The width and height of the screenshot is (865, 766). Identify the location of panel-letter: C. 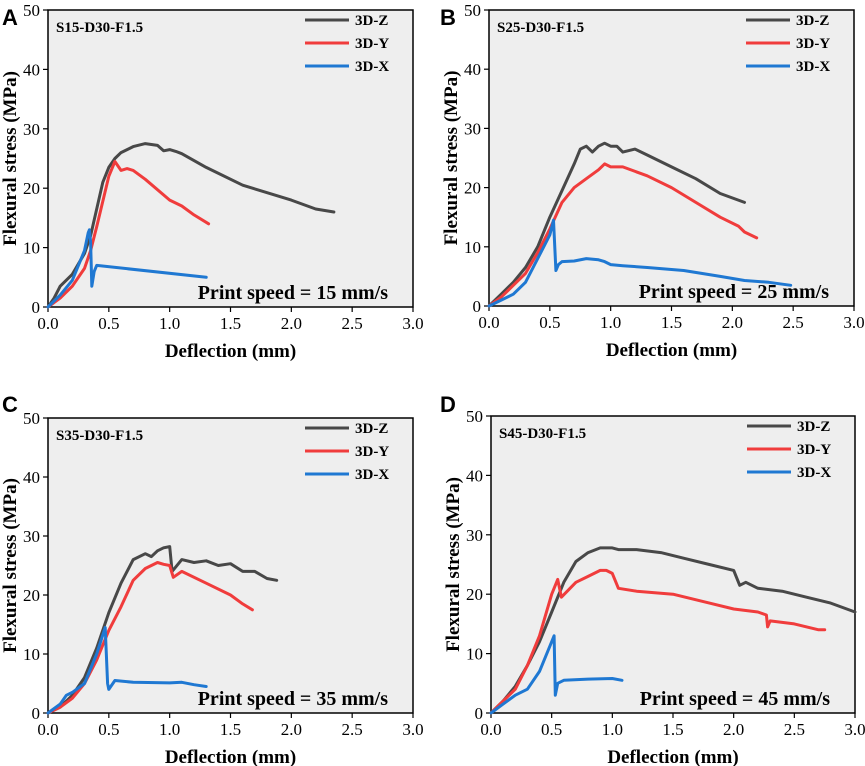
(10, 404).